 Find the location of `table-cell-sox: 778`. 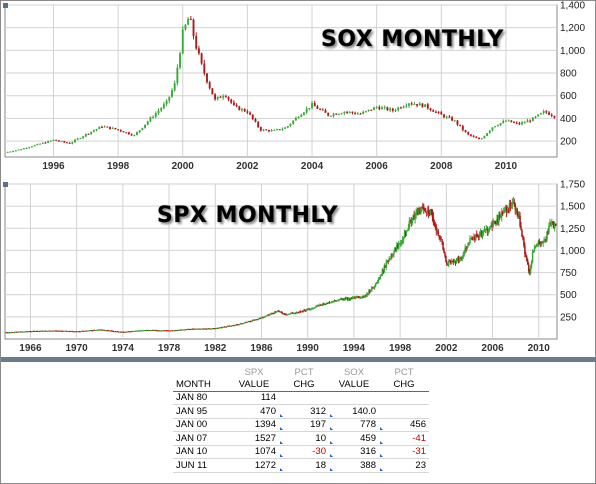

table-cell-sox: 778 is located at coordinates (354, 425).